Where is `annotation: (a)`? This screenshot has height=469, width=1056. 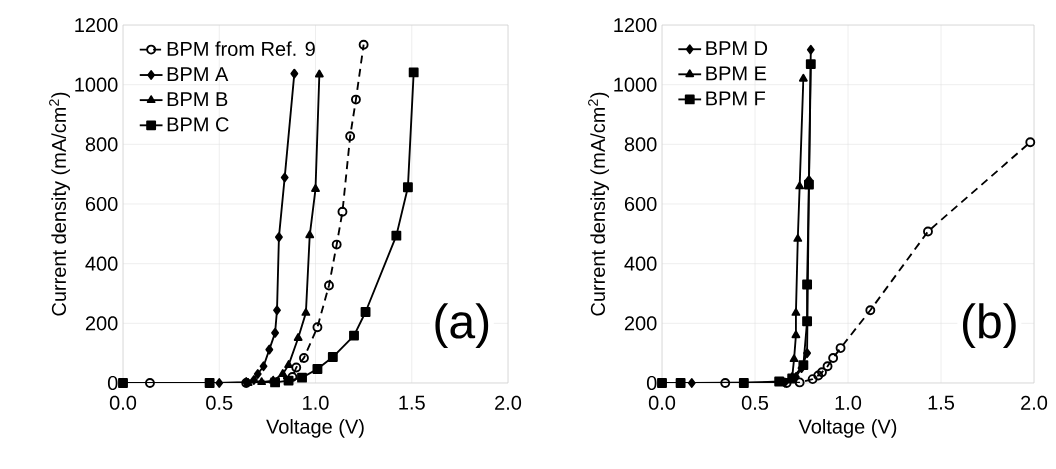
annotation: (a) is located at coordinates (462, 326).